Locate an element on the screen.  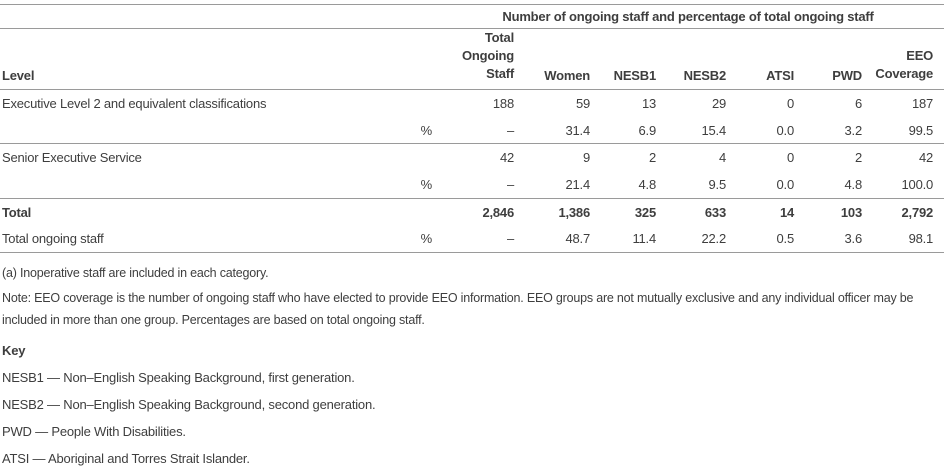
value-cell: 188 is located at coordinates (503, 103).